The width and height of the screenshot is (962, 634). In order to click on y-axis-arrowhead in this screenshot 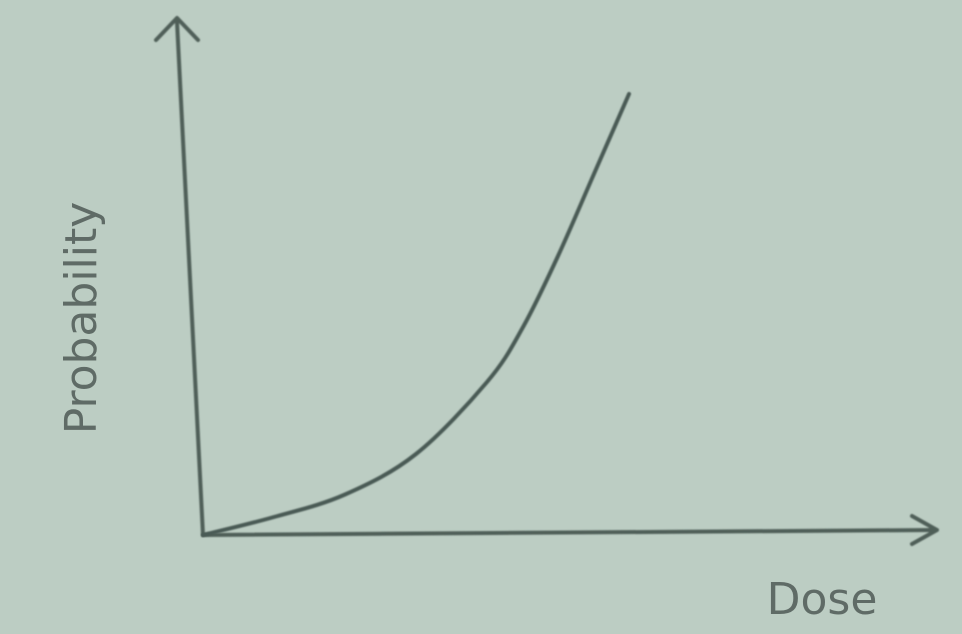, I will do `click(177, 29)`.